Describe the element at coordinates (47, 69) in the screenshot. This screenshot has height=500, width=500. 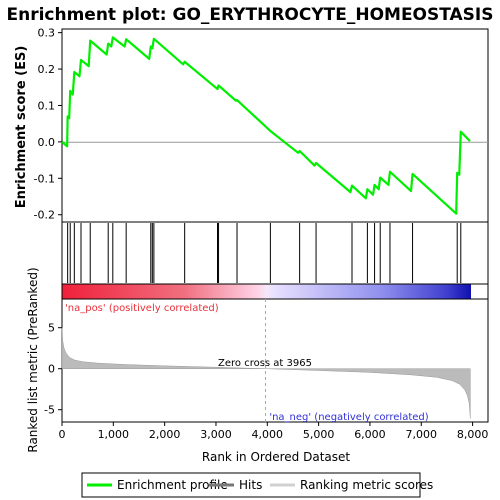
I see `es-y-tick-label: 0.2` at that location.